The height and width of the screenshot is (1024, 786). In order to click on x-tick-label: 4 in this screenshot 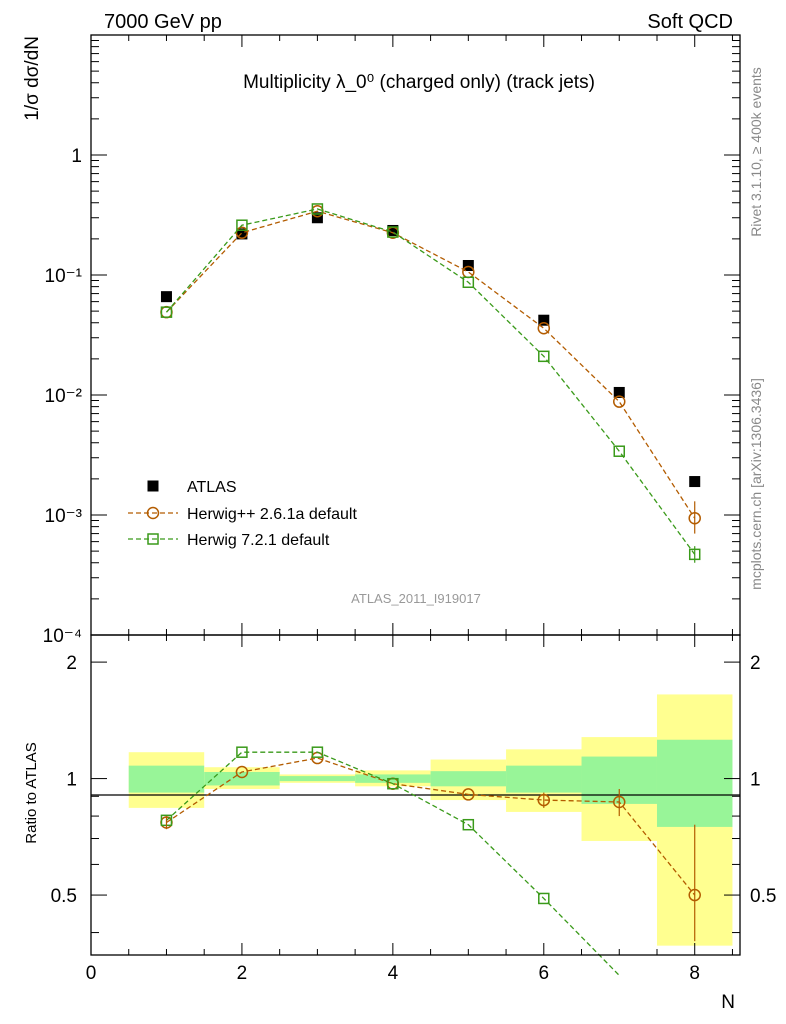, I will do `click(393, 973)`.